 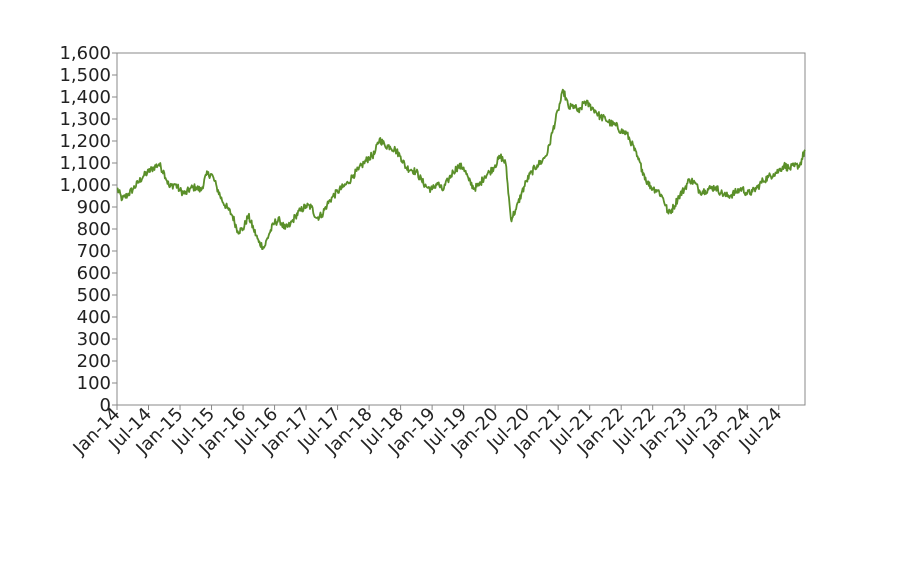 What do you see at coordinates (94, 295) in the screenshot?
I see `y-tick-label: 500` at bounding box center [94, 295].